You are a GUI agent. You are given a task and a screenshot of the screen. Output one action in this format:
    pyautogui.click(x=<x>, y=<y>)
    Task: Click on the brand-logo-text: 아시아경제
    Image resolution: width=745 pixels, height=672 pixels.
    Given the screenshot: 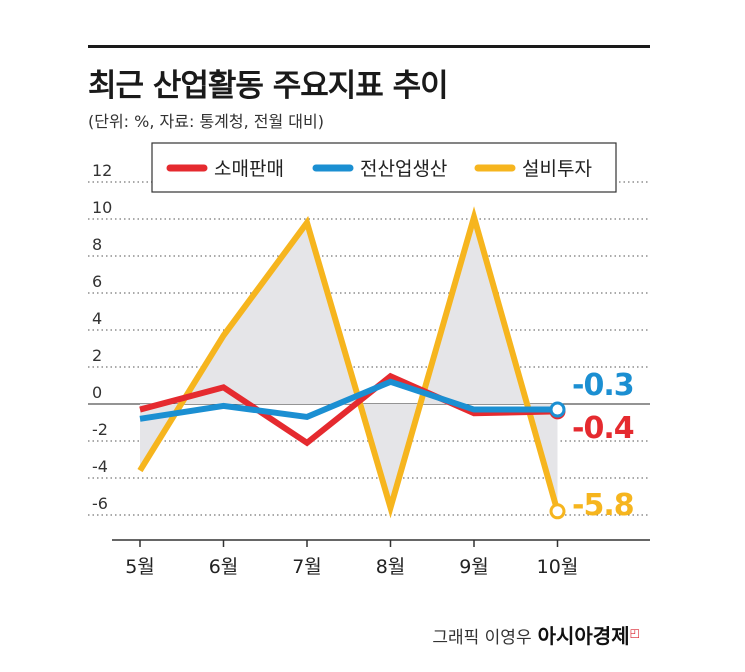 What is the action you would take?
    pyautogui.click(x=583, y=636)
    